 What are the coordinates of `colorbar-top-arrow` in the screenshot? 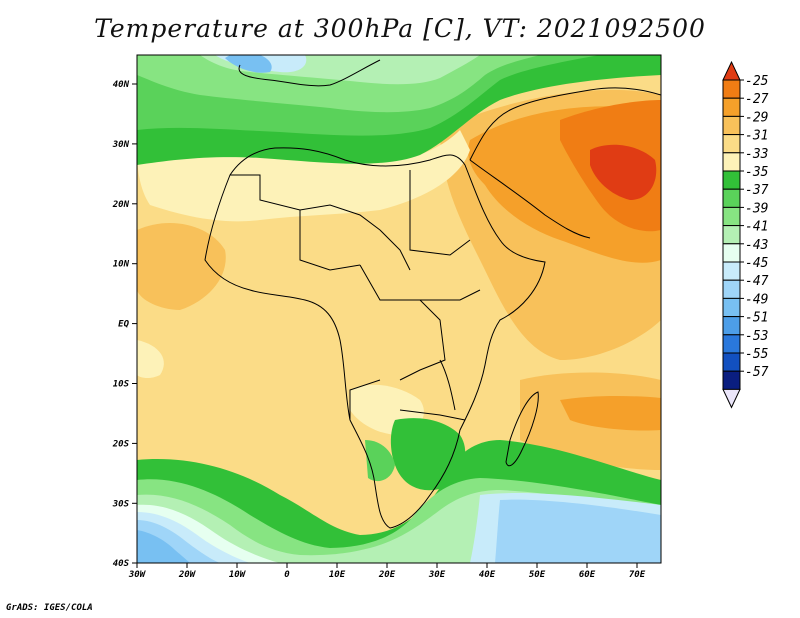 It's located at (731, 70).